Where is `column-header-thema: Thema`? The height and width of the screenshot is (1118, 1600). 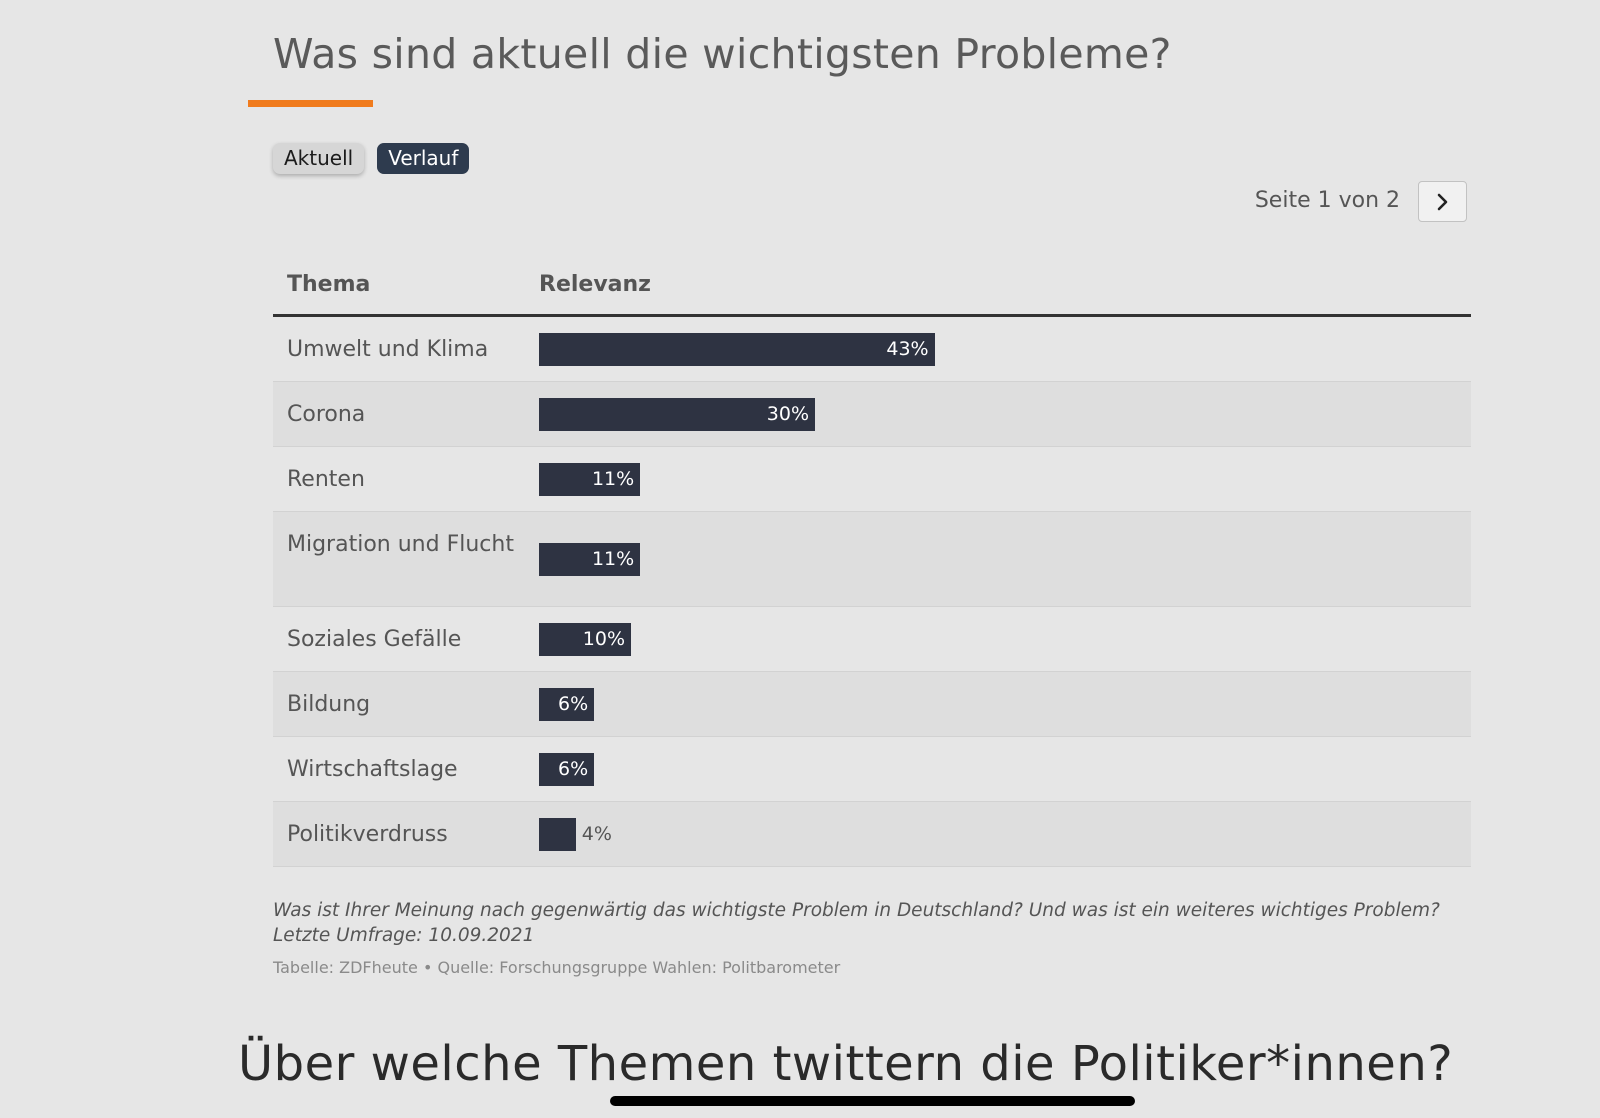
column-header-thema: Thema is located at coordinates (329, 284).